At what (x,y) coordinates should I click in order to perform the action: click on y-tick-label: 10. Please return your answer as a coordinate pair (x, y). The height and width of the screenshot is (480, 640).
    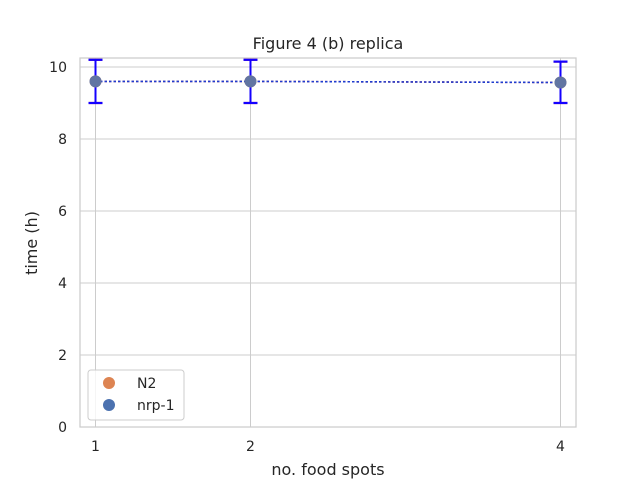
    Looking at the image, I should click on (58, 68).